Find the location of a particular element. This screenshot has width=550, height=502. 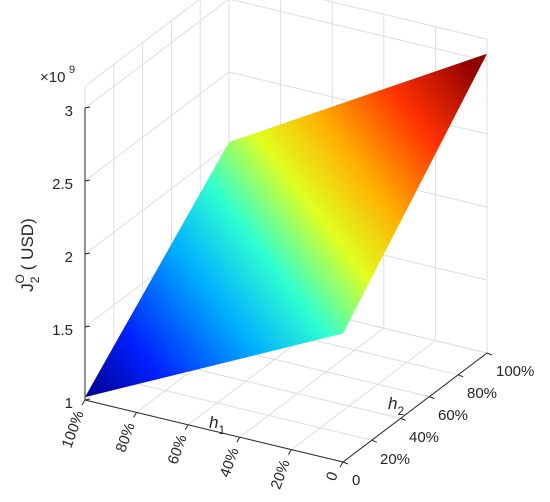

h2-tick-label: 100% is located at coordinates (515, 371).